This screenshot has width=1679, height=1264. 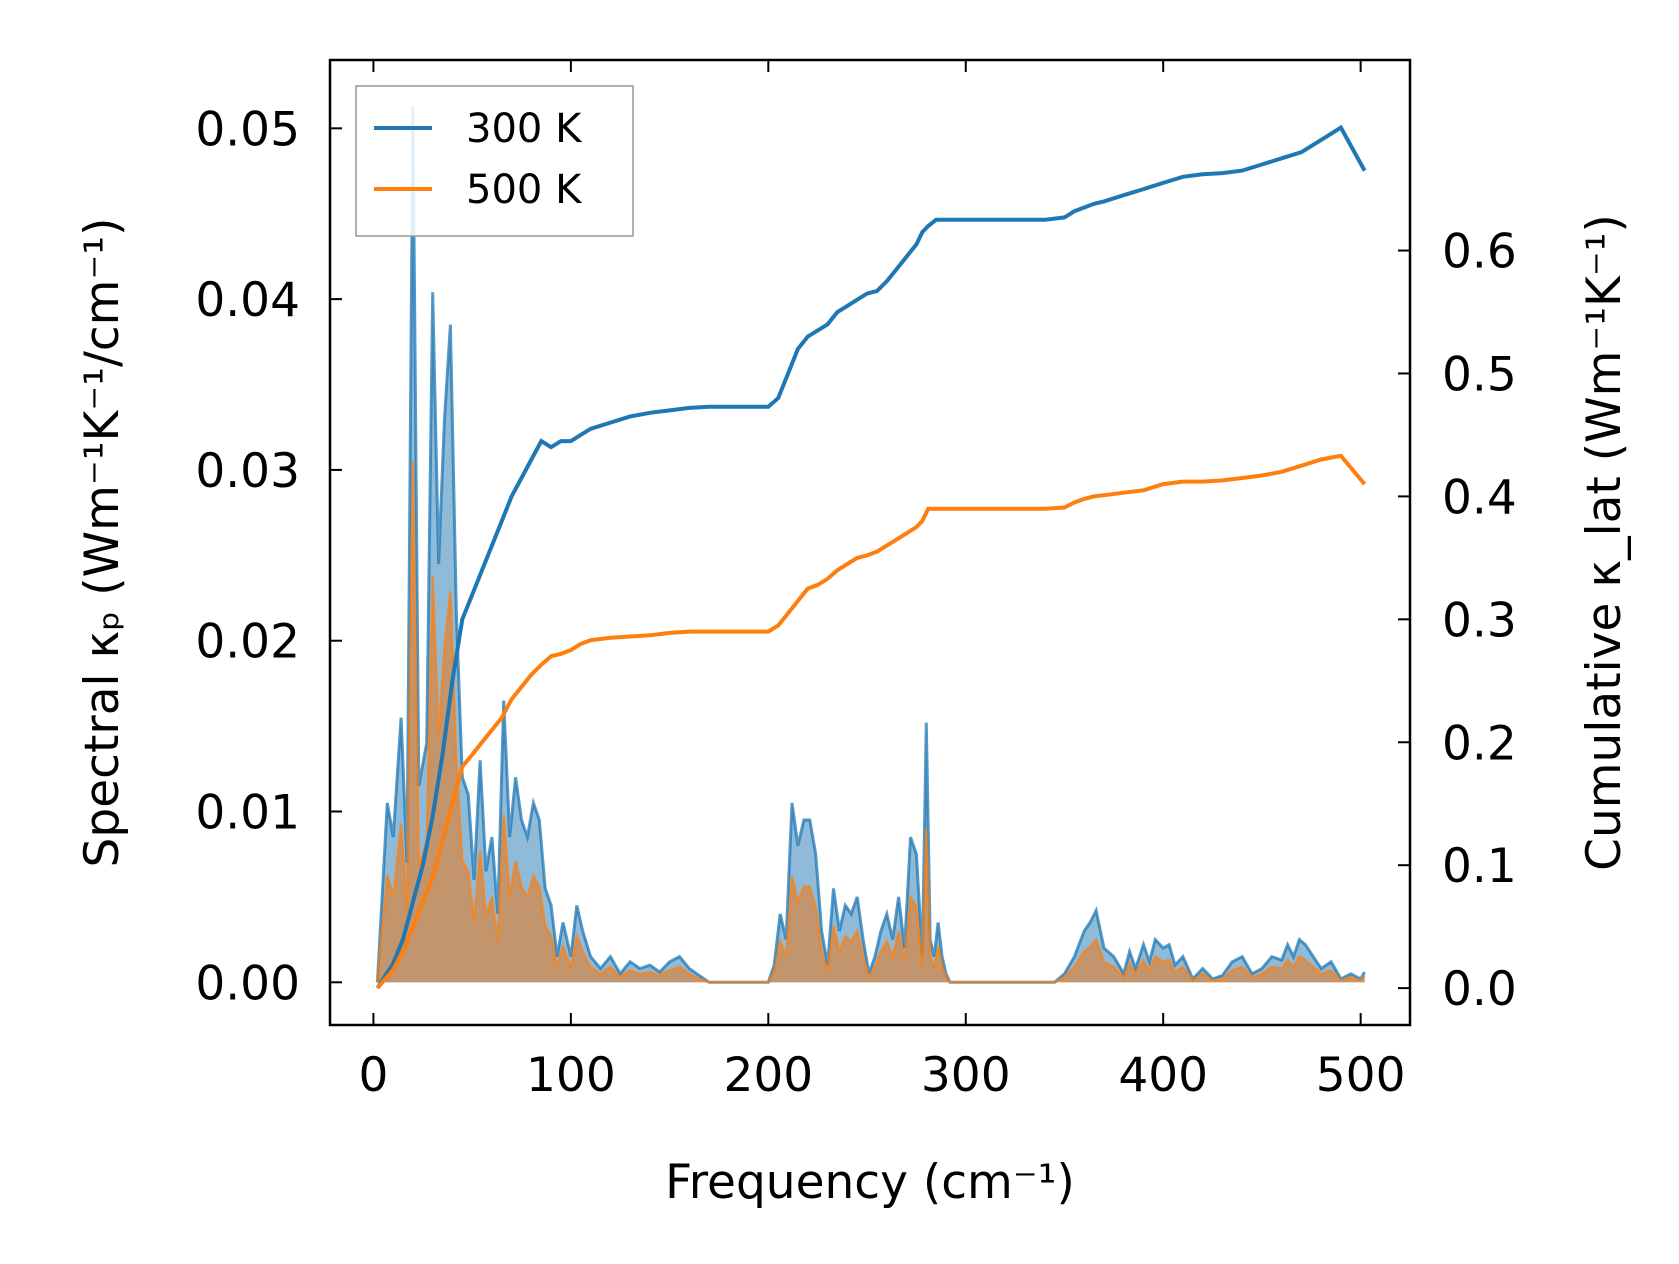 I want to click on x-tick-label: 500, so click(x=1361, y=1075).